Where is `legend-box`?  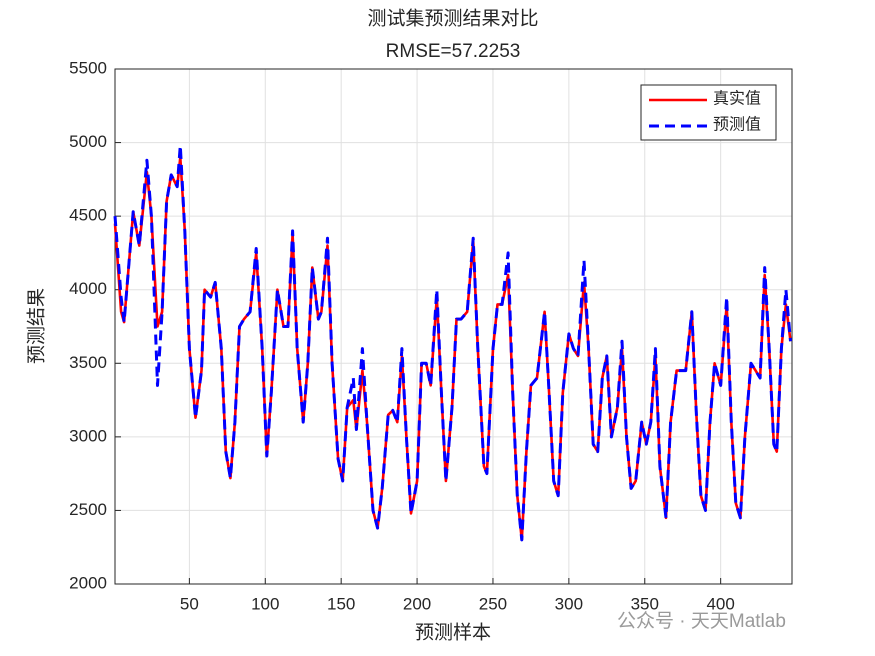 legend-box is located at coordinates (708, 112).